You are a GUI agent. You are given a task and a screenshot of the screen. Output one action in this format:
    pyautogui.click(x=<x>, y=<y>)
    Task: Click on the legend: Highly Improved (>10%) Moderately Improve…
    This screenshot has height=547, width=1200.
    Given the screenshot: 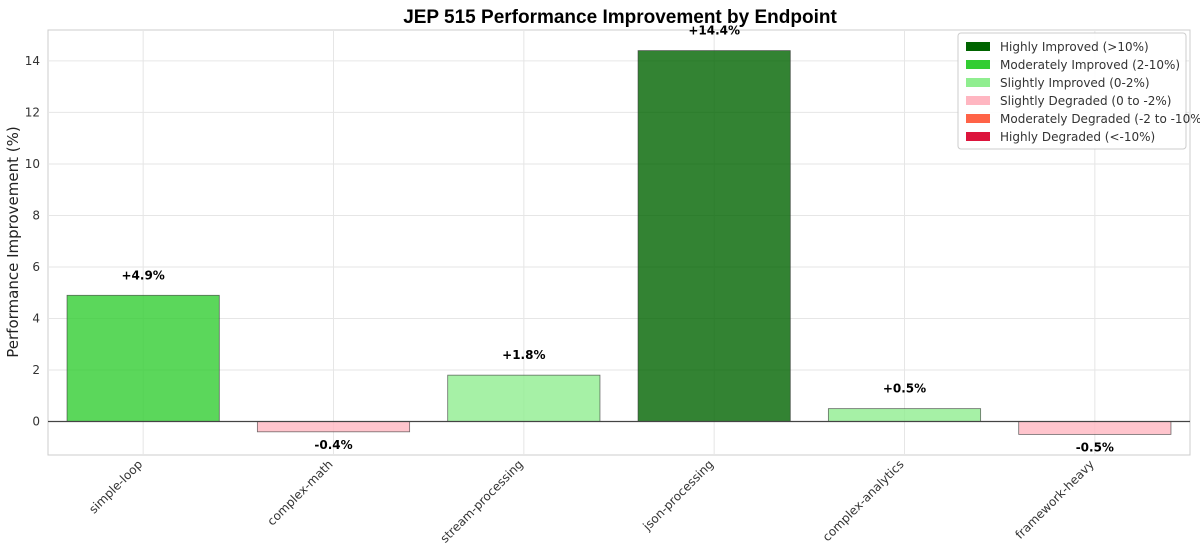 What is the action you would take?
    pyautogui.click(x=1078, y=91)
    